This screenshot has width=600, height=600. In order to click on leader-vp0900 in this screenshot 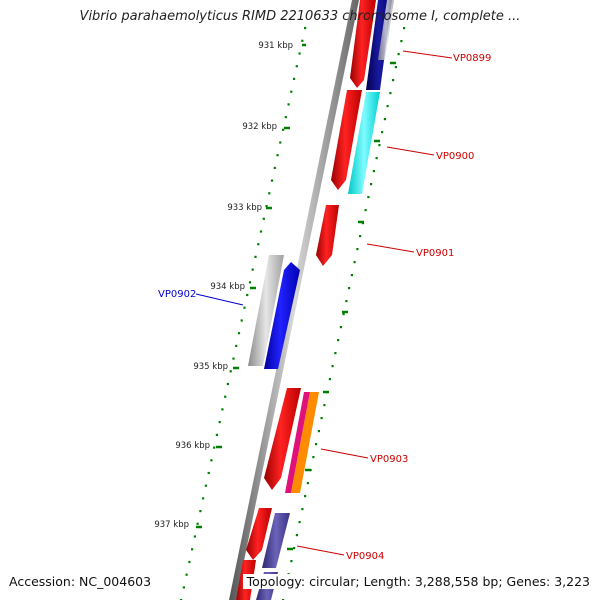, I will do `click(410, 151)`.